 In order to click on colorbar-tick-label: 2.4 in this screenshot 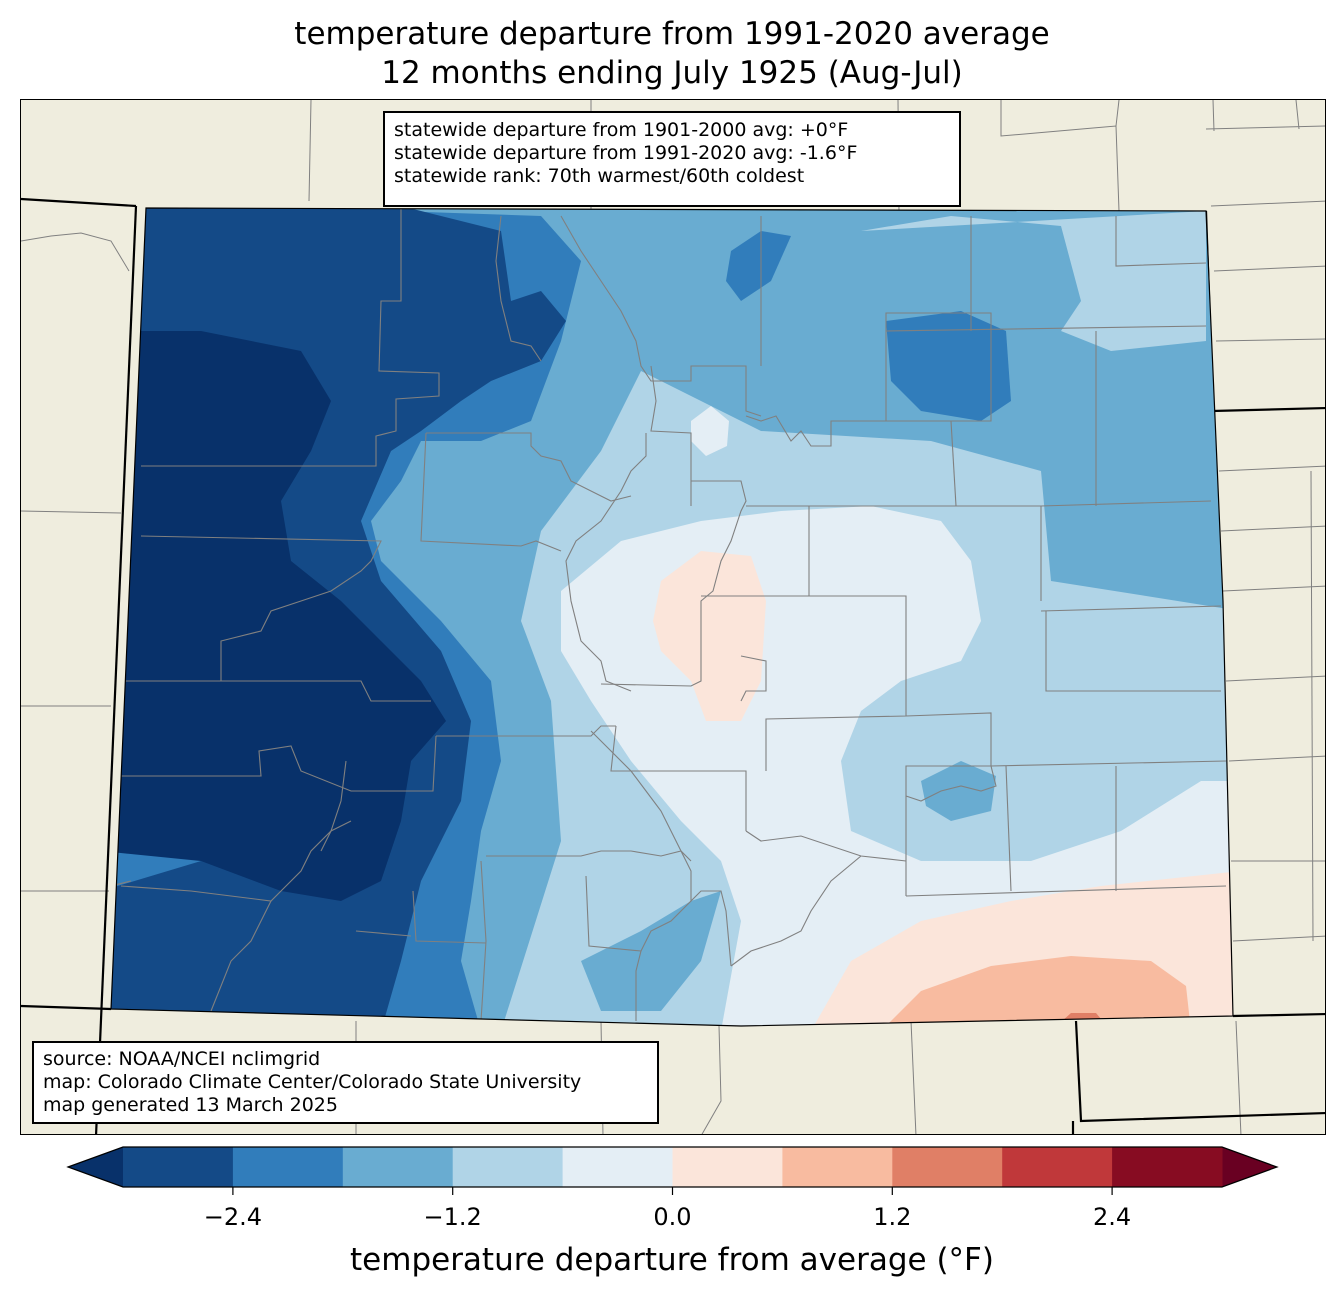, I will do `click(1112, 1217)`.